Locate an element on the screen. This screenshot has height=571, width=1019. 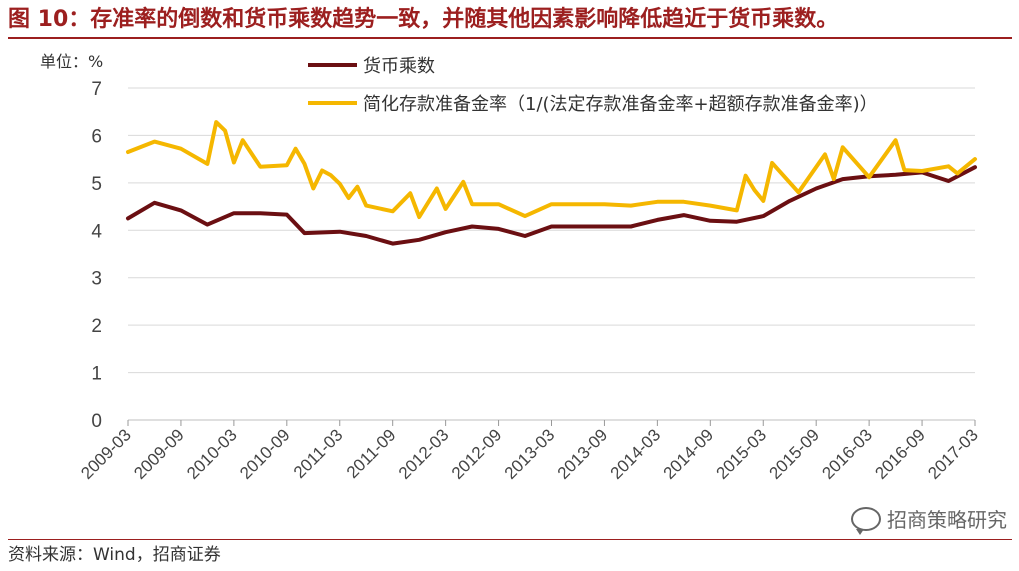
y-tick-label: 7 is located at coordinates (96, 89).